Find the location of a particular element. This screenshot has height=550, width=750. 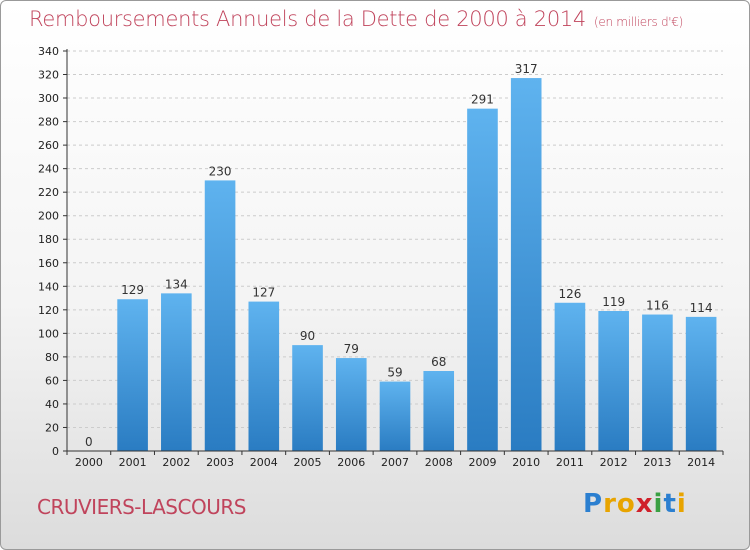

logo-letter: r is located at coordinates (610, 504).